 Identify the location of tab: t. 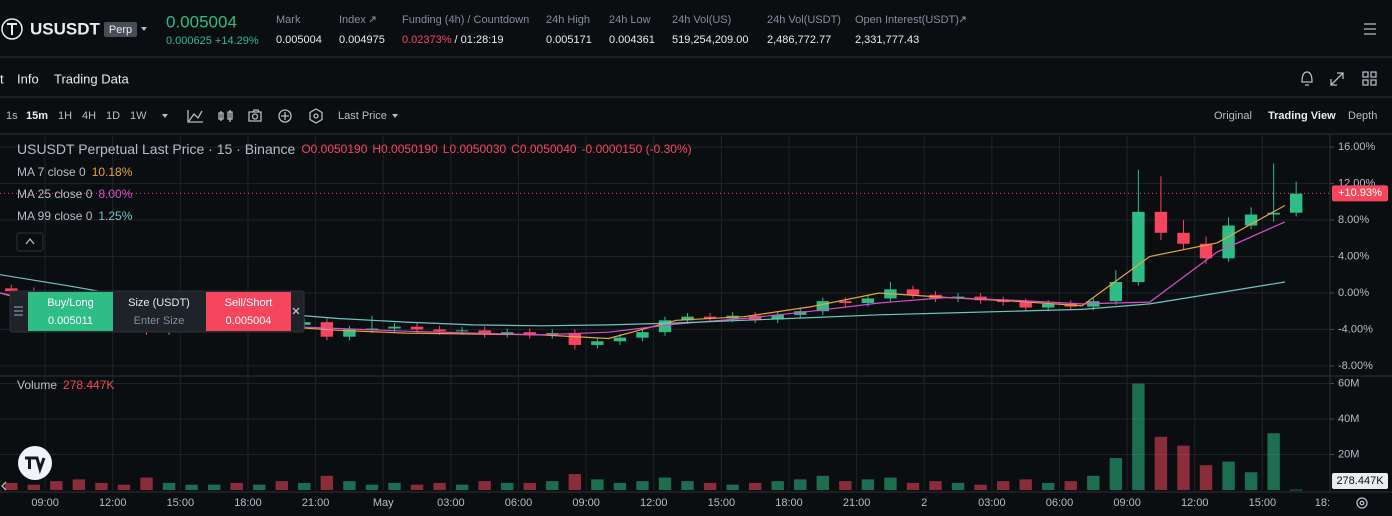
(2, 78).